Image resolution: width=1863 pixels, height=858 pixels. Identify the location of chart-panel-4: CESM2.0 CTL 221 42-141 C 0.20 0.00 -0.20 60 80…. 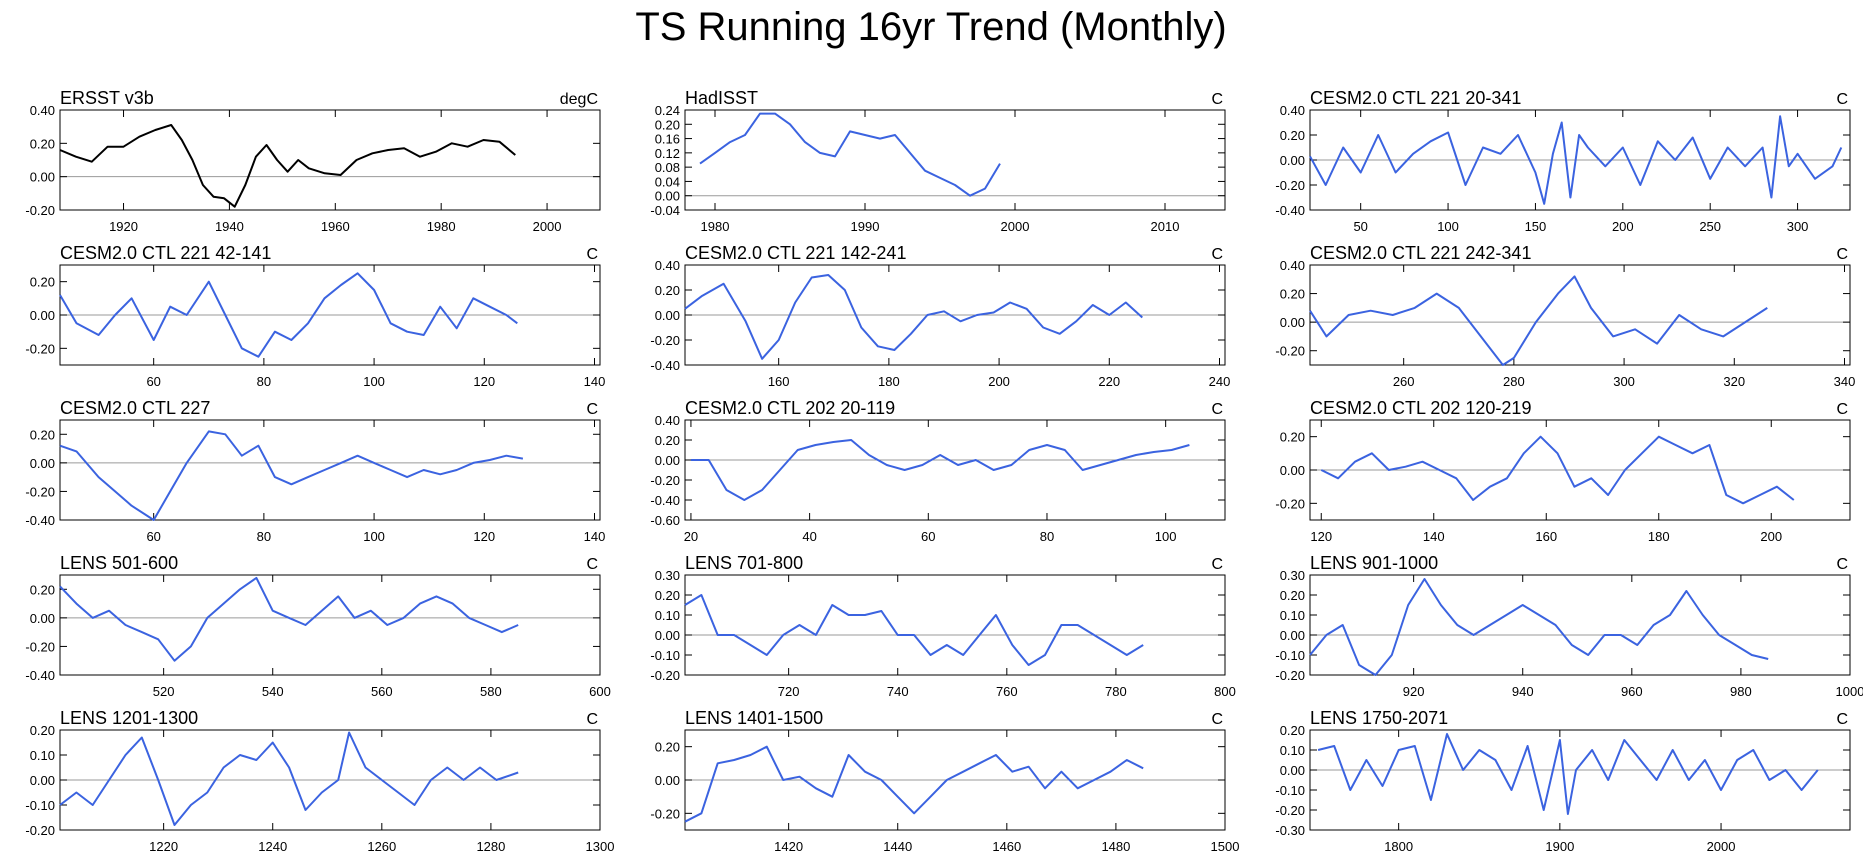
(315, 316).